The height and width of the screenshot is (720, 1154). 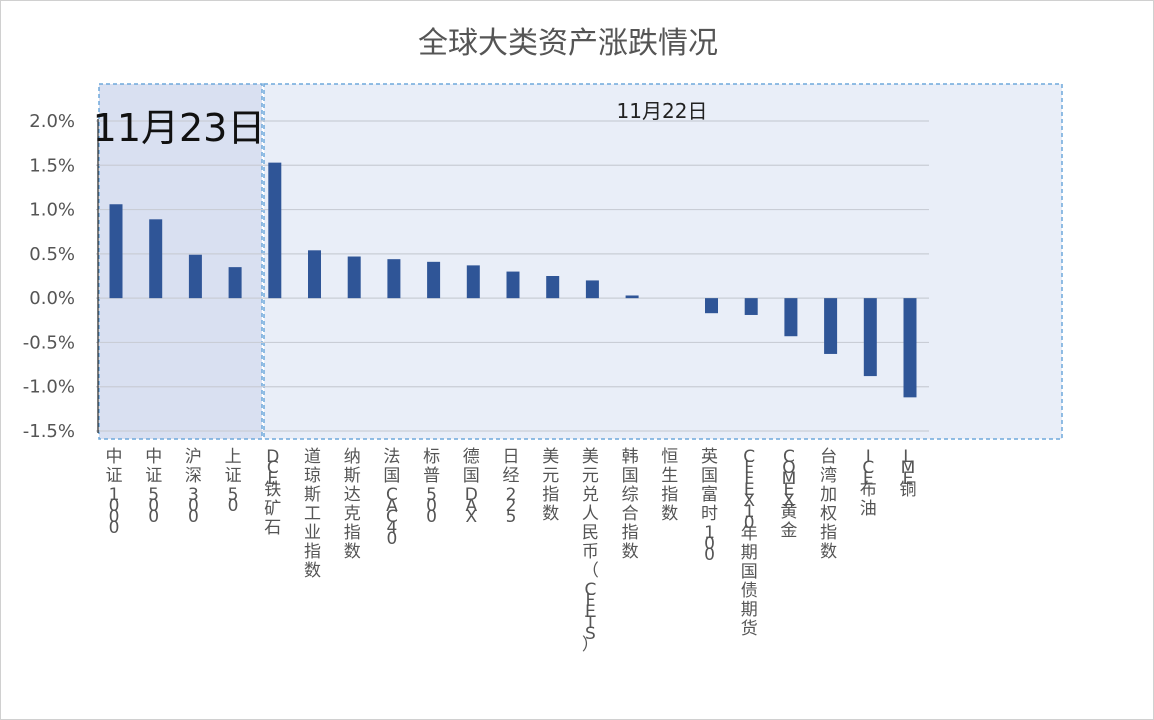 What do you see at coordinates (749, 543) in the screenshot?
I see `x-tick-label: C F F E X 1 0 年期国债期货` at bounding box center [749, 543].